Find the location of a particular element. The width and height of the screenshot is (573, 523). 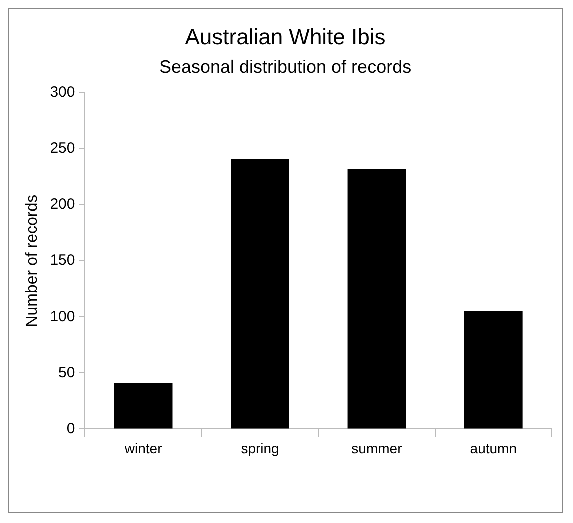

y-axis-title: Number of records is located at coordinates (33, 261).